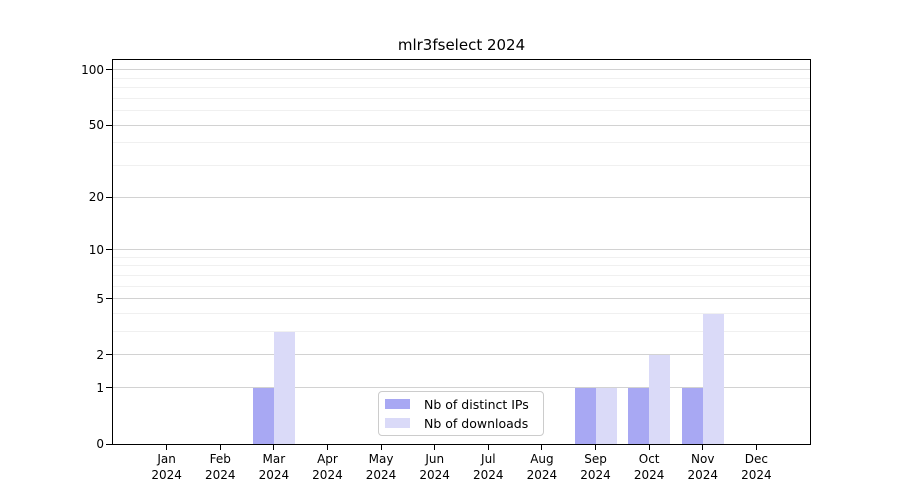 This screenshot has width=900, height=500. What do you see at coordinates (434, 467) in the screenshot?
I see `x-tick-label: Jun 2024` at bounding box center [434, 467].